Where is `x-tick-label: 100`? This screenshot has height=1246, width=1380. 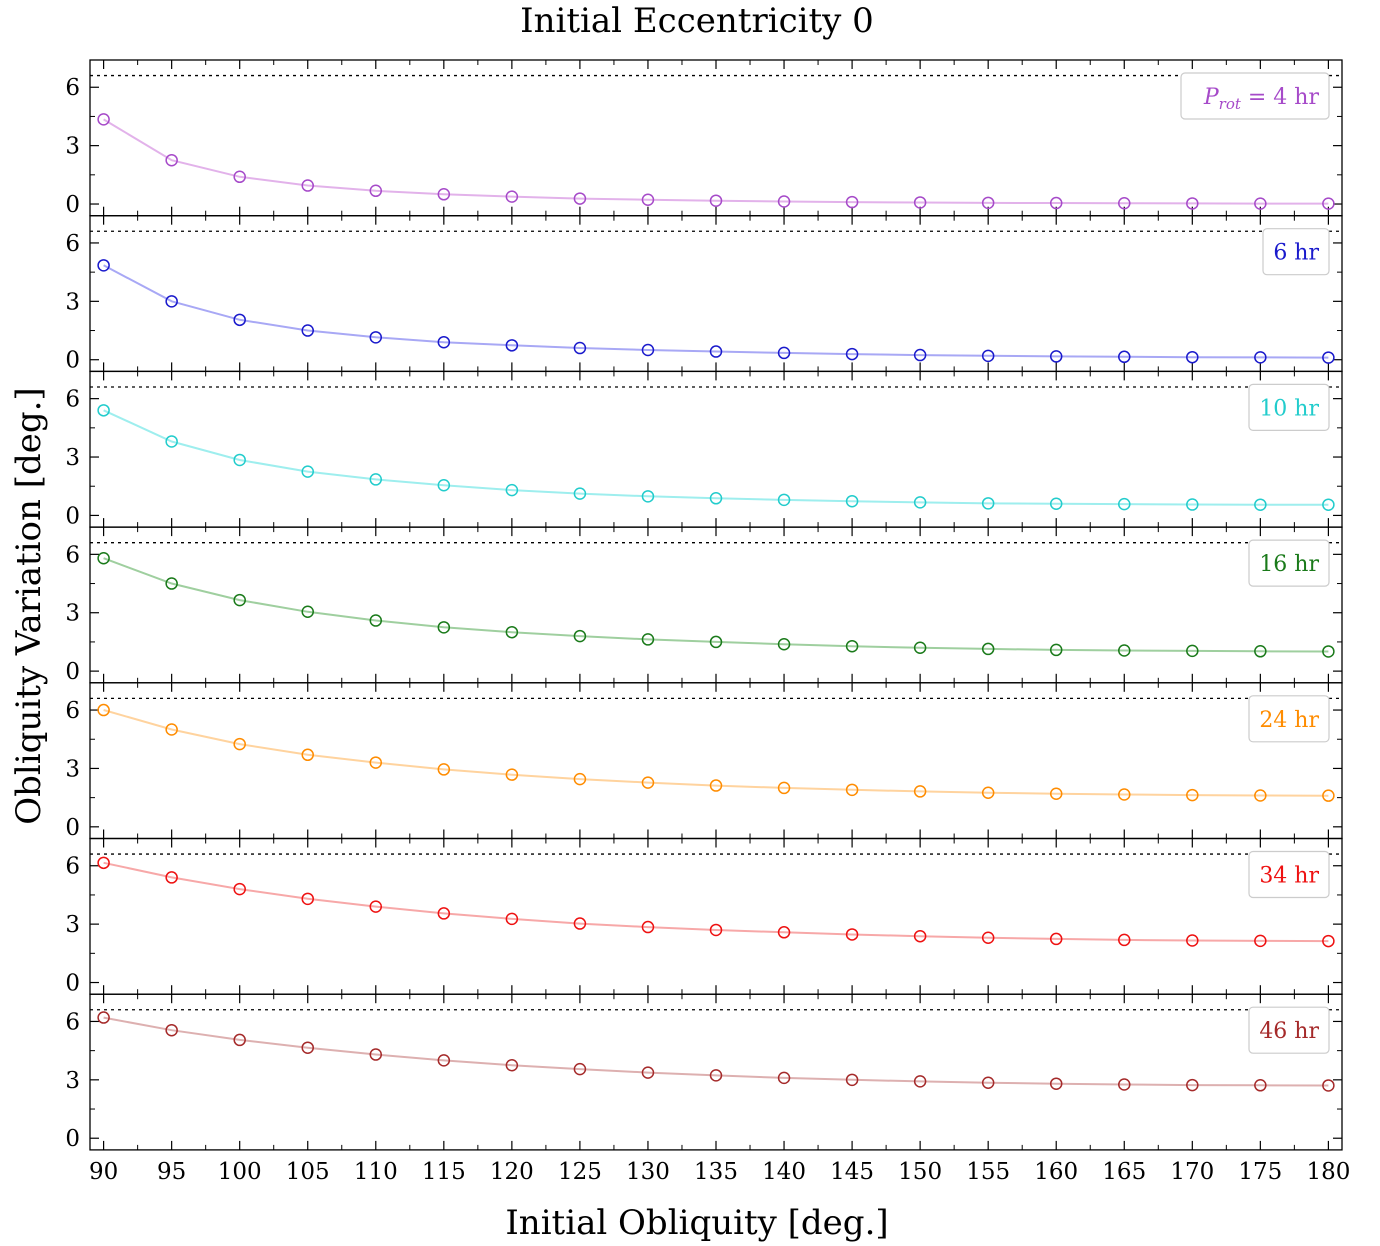
x-tick-label: 100 is located at coordinates (240, 1172).